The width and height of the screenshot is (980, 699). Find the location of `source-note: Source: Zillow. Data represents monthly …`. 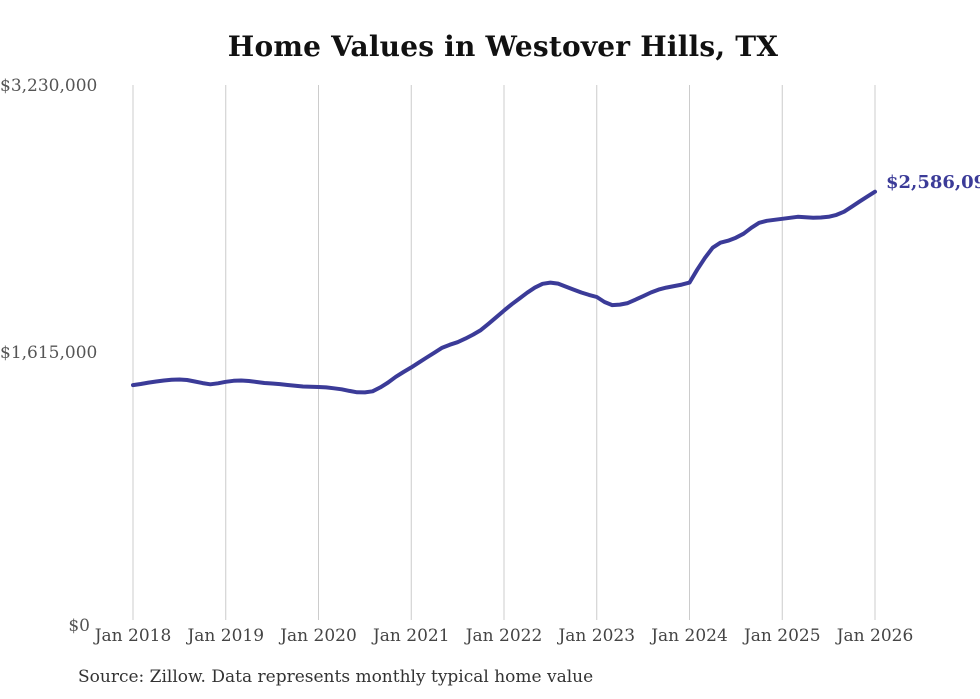

source-note: Source: Zillow. Data represents monthly … is located at coordinates (336, 677).